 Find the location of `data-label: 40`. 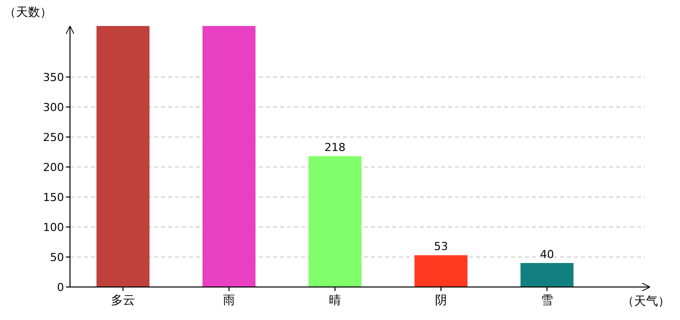

data-label: 40 is located at coordinates (547, 254).